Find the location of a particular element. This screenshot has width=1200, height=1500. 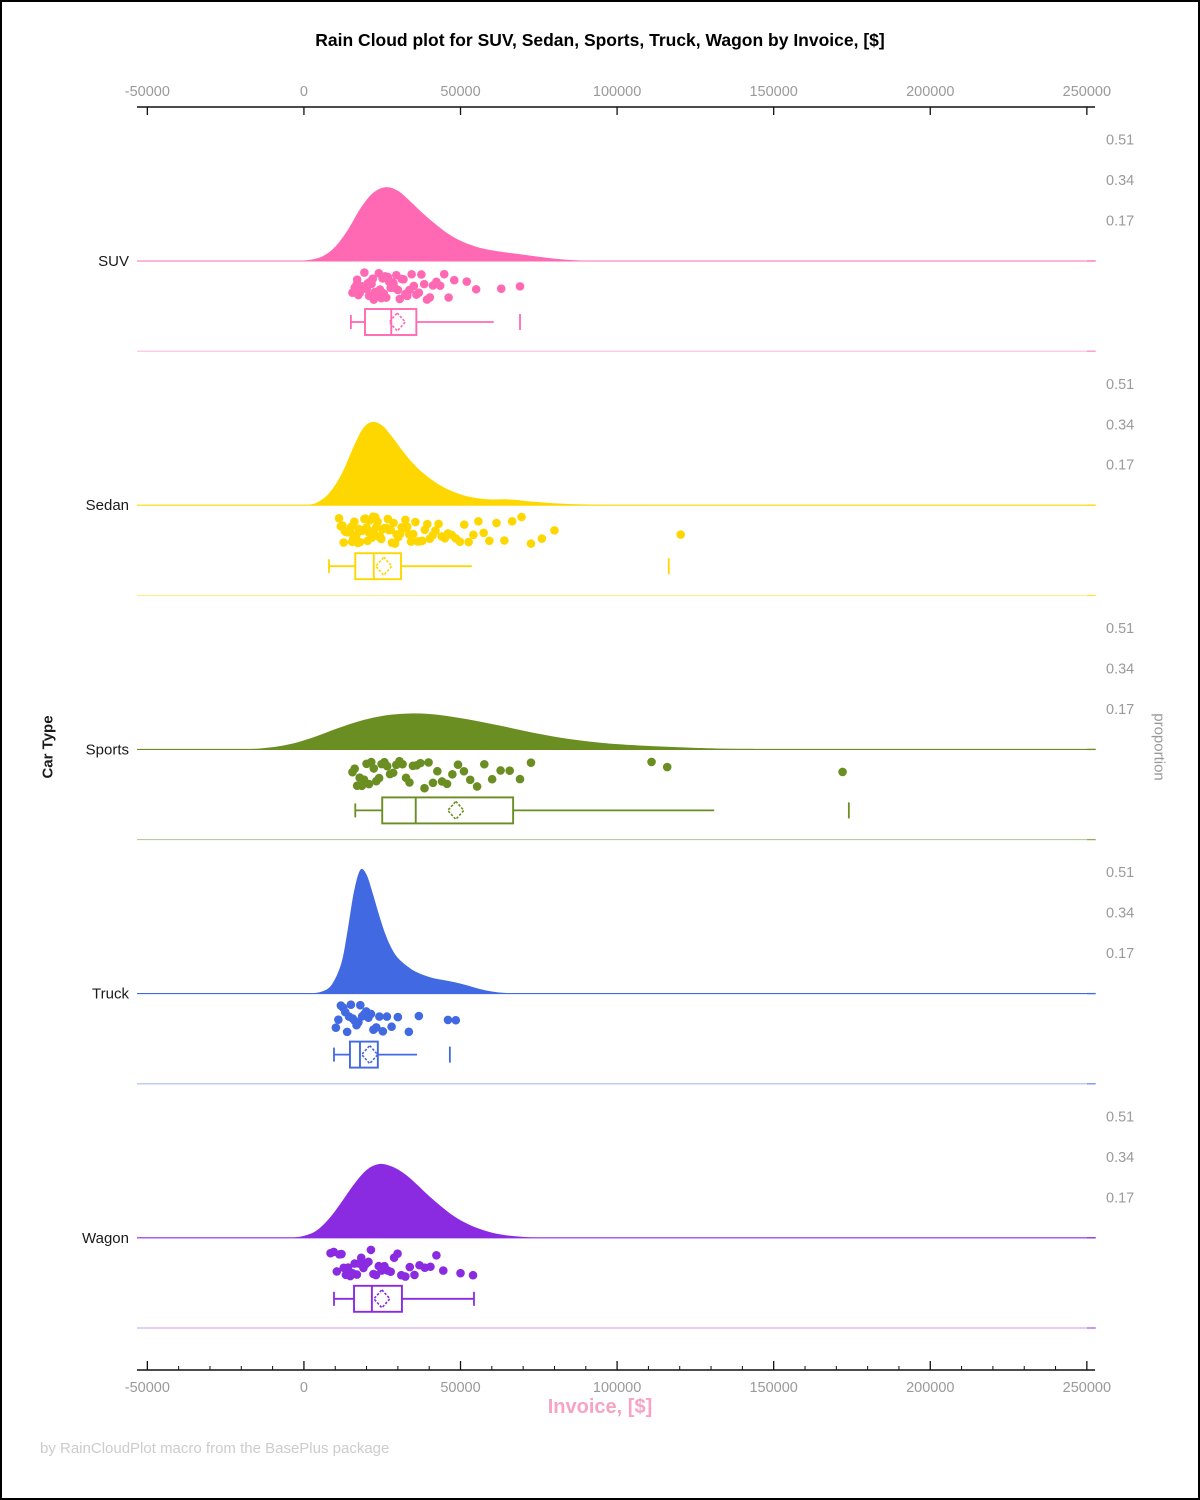

bottom-axis-tick-label: 250000 is located at coordinates (1087, 1388).